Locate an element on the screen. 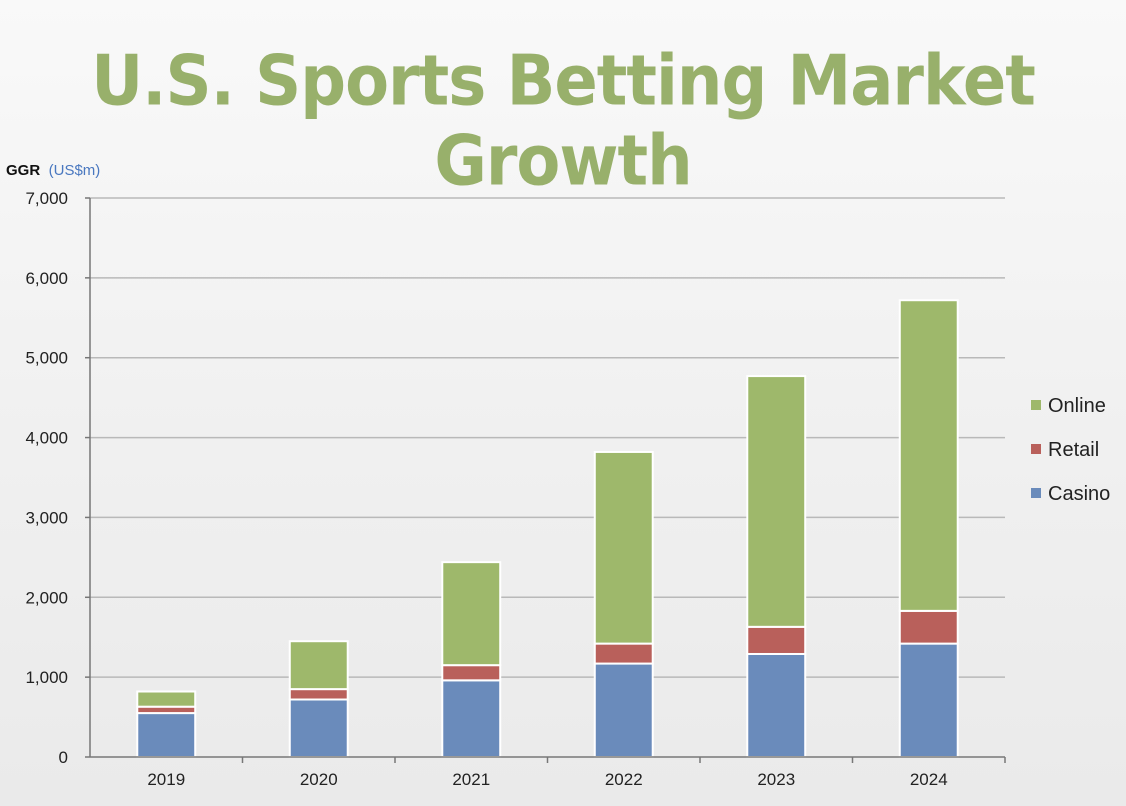 The width and height of the screenshot is (1126, 806). bar-segment-casino-2019 is located at coordinates (166, 735).